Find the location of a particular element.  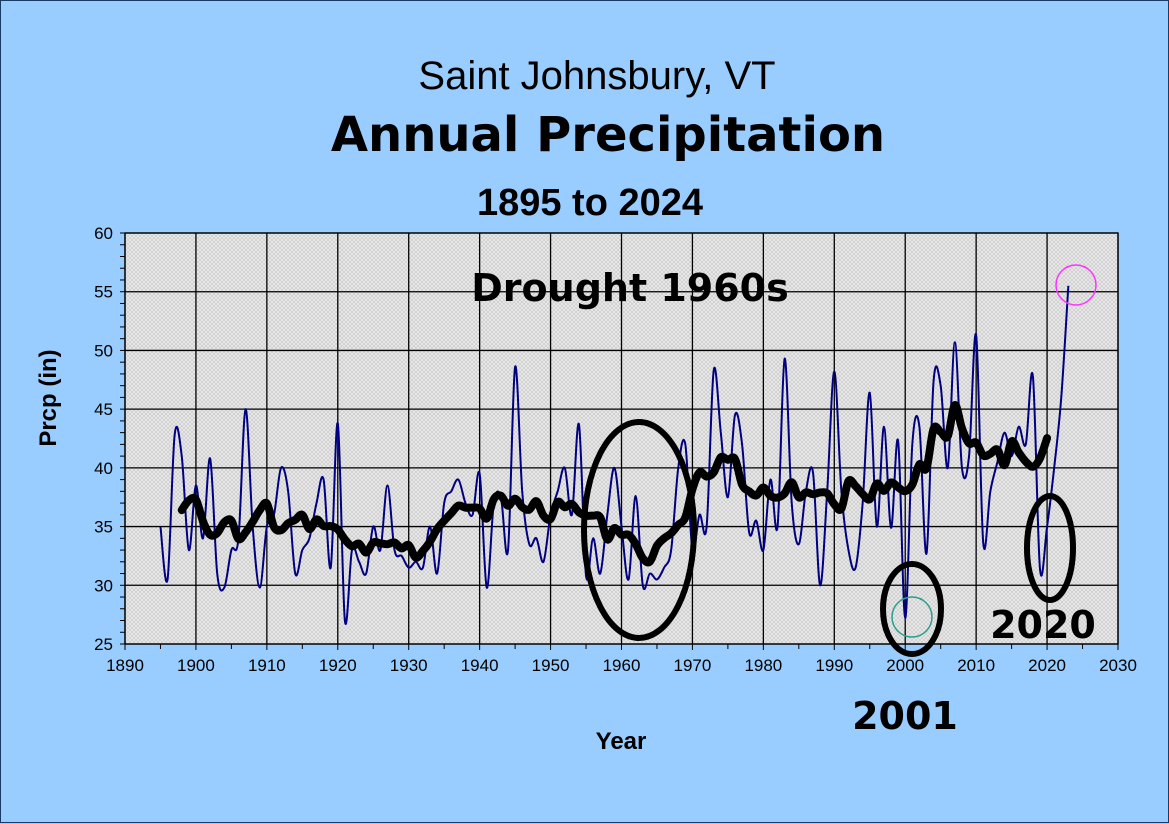

drought-ellipse is located at coordinates (639, 530).